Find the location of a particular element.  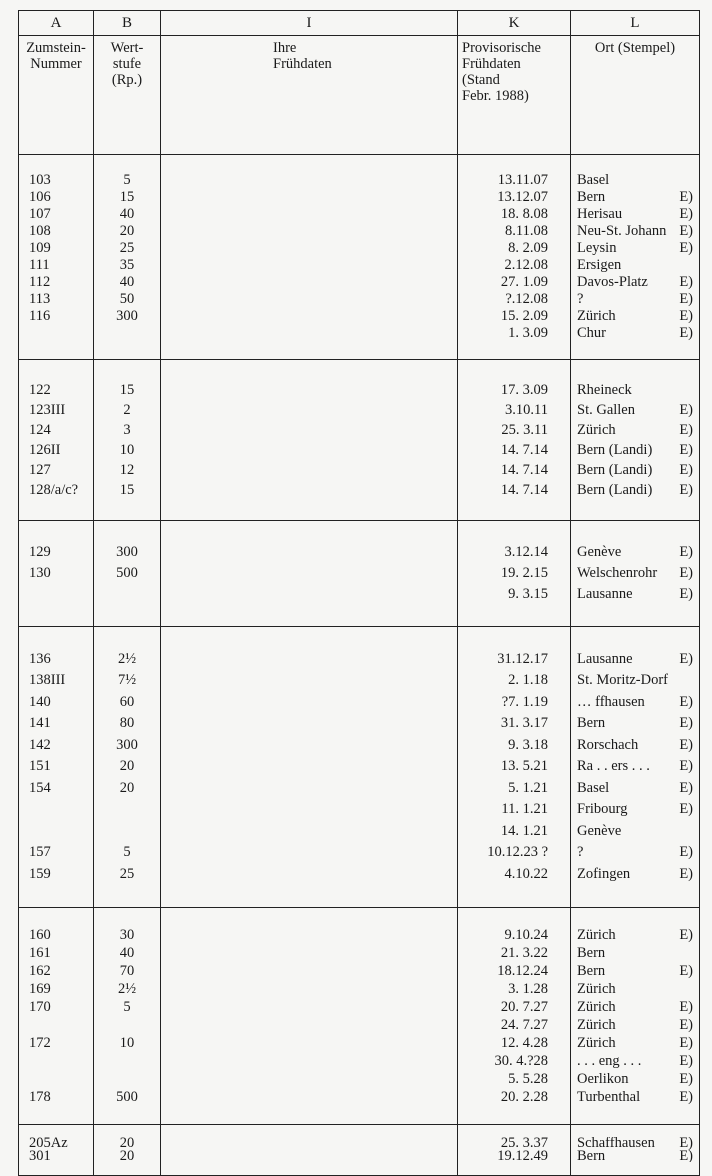

provisional-date: 2.12.08 is located at coordinates (514, 265).